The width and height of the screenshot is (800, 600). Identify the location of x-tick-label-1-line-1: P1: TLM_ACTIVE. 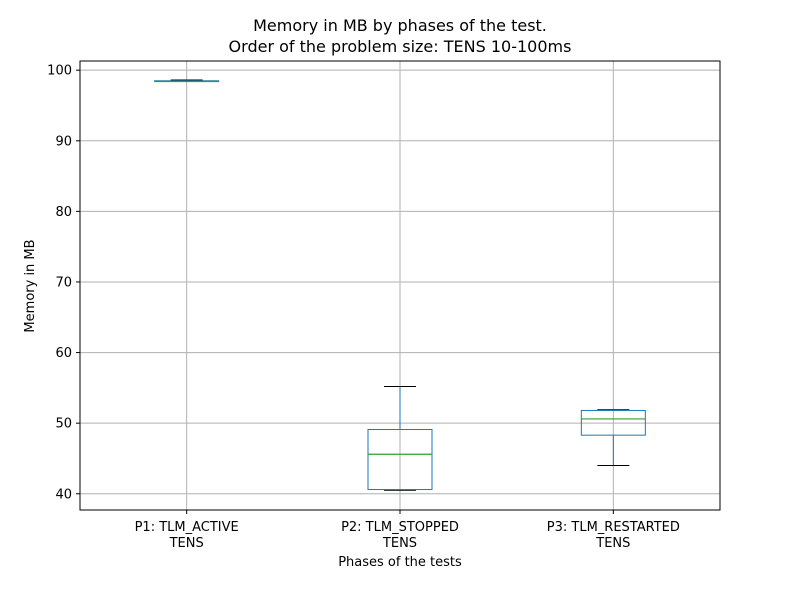
(187, 527).